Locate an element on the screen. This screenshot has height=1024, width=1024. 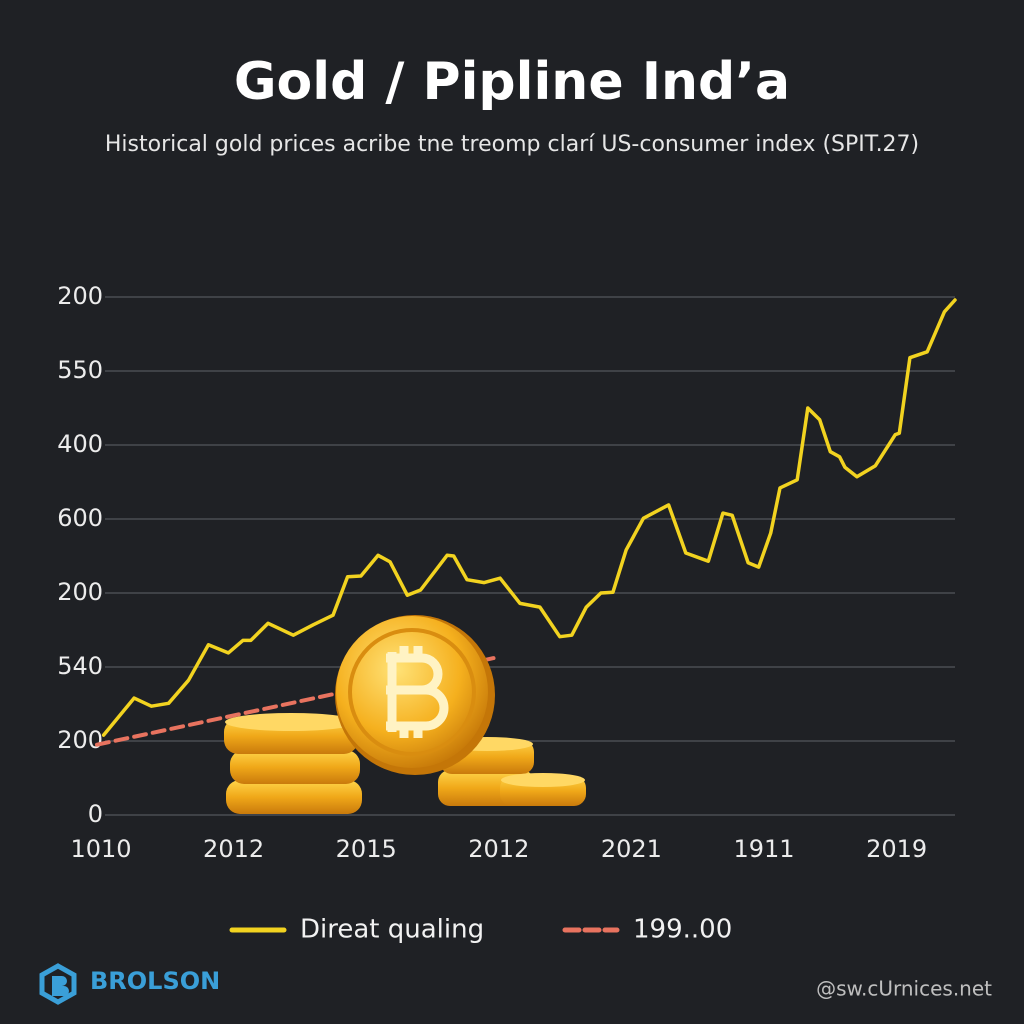
brand-name: BROLSON is located at coordinates (155, 981).